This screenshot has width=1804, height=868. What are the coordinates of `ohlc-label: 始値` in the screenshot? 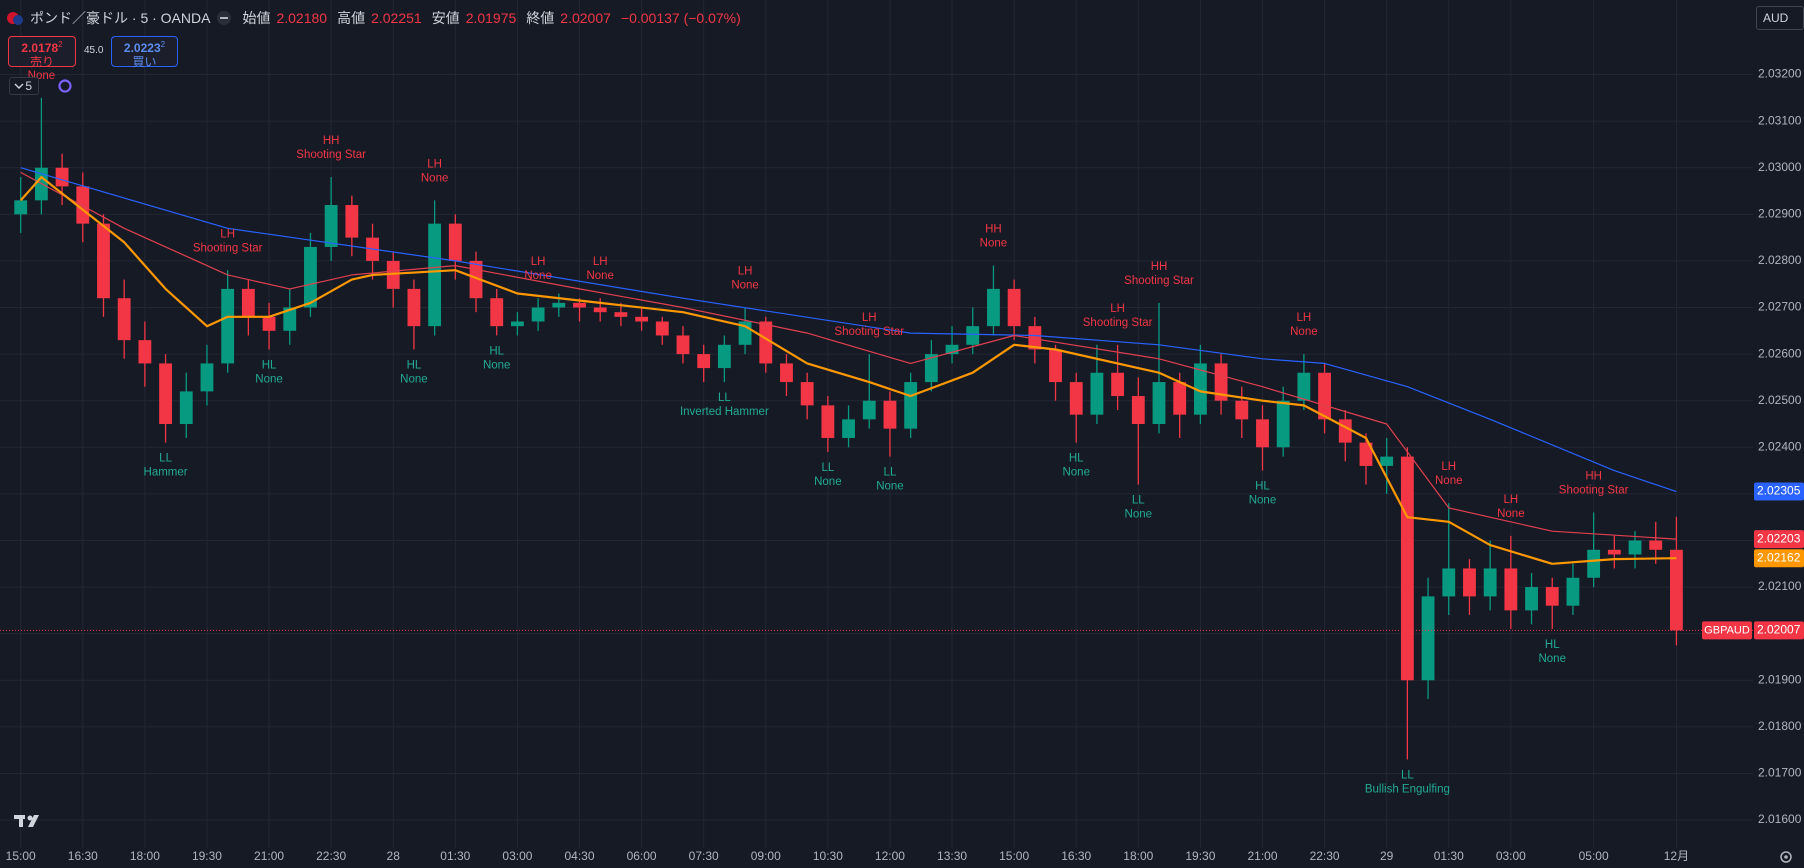 It's located at (256, 18).